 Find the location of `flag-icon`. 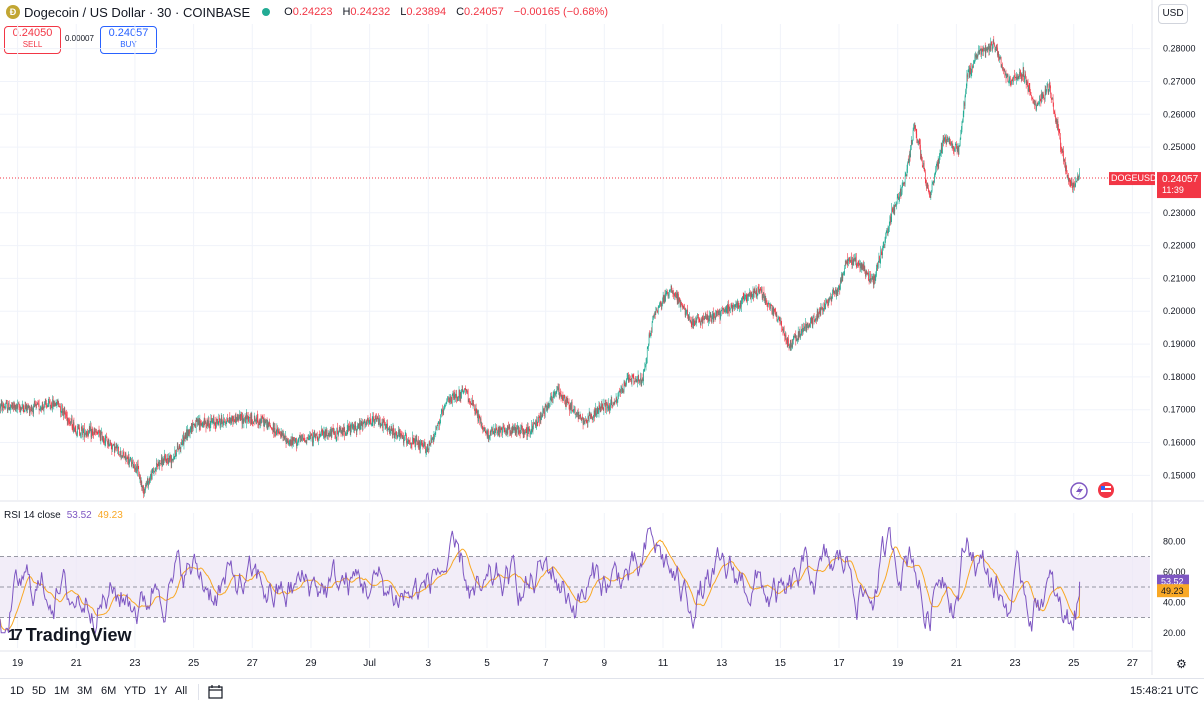

flag-icon is located at coordinates (1106, 490).